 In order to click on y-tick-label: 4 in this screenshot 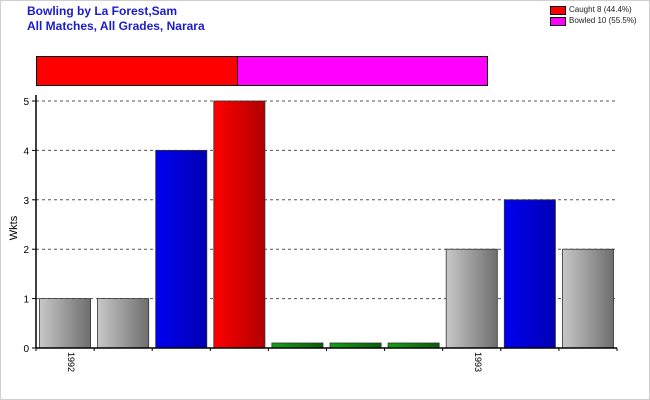, I will do `click(26, 151)`.